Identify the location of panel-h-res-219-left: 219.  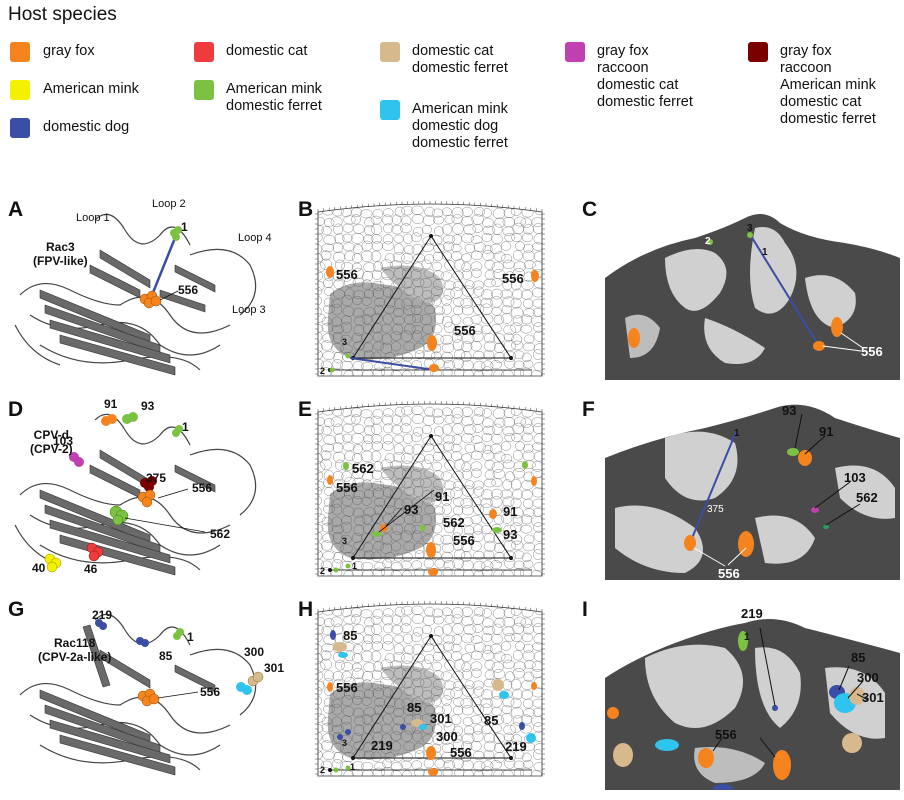
(382, 745).